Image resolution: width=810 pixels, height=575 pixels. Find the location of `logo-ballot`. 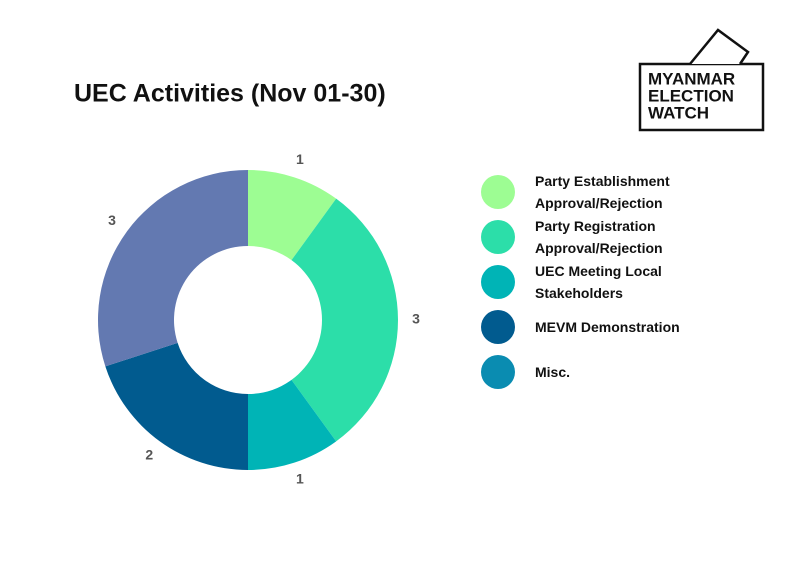

logo-ballot is located at coordinates (719, 46).